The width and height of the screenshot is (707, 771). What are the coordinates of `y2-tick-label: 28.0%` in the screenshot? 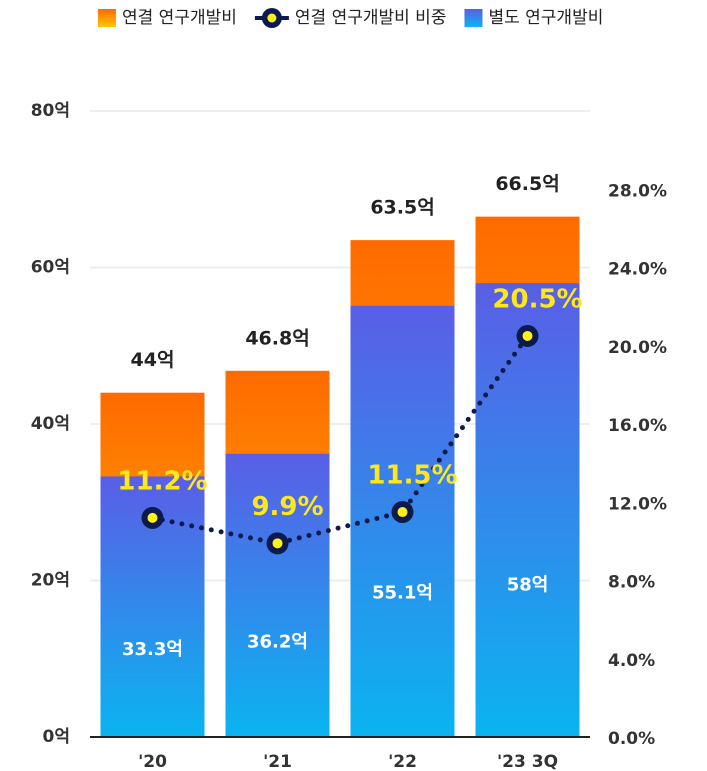 It's located at (637, 191).